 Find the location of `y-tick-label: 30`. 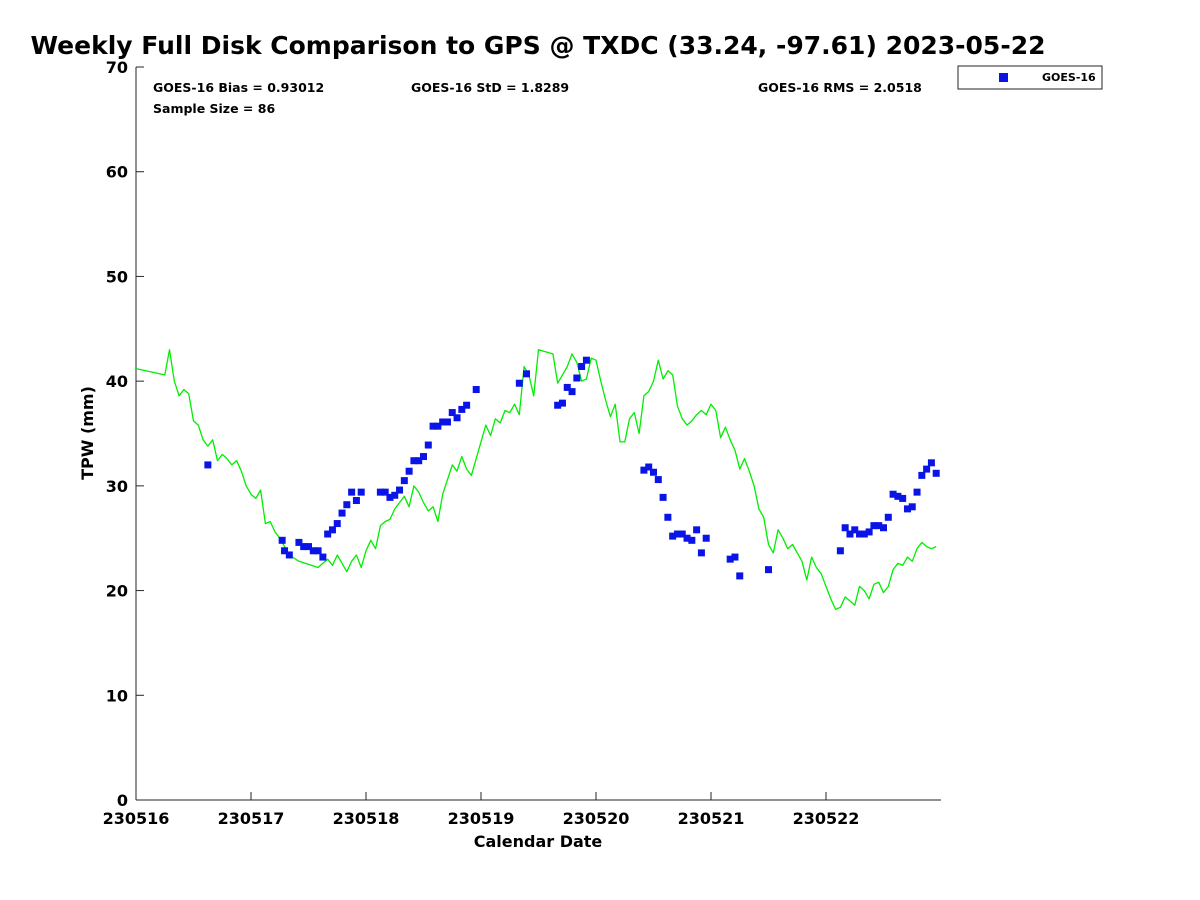

y-tick-label: 30 is located at coordinates (117, 486).